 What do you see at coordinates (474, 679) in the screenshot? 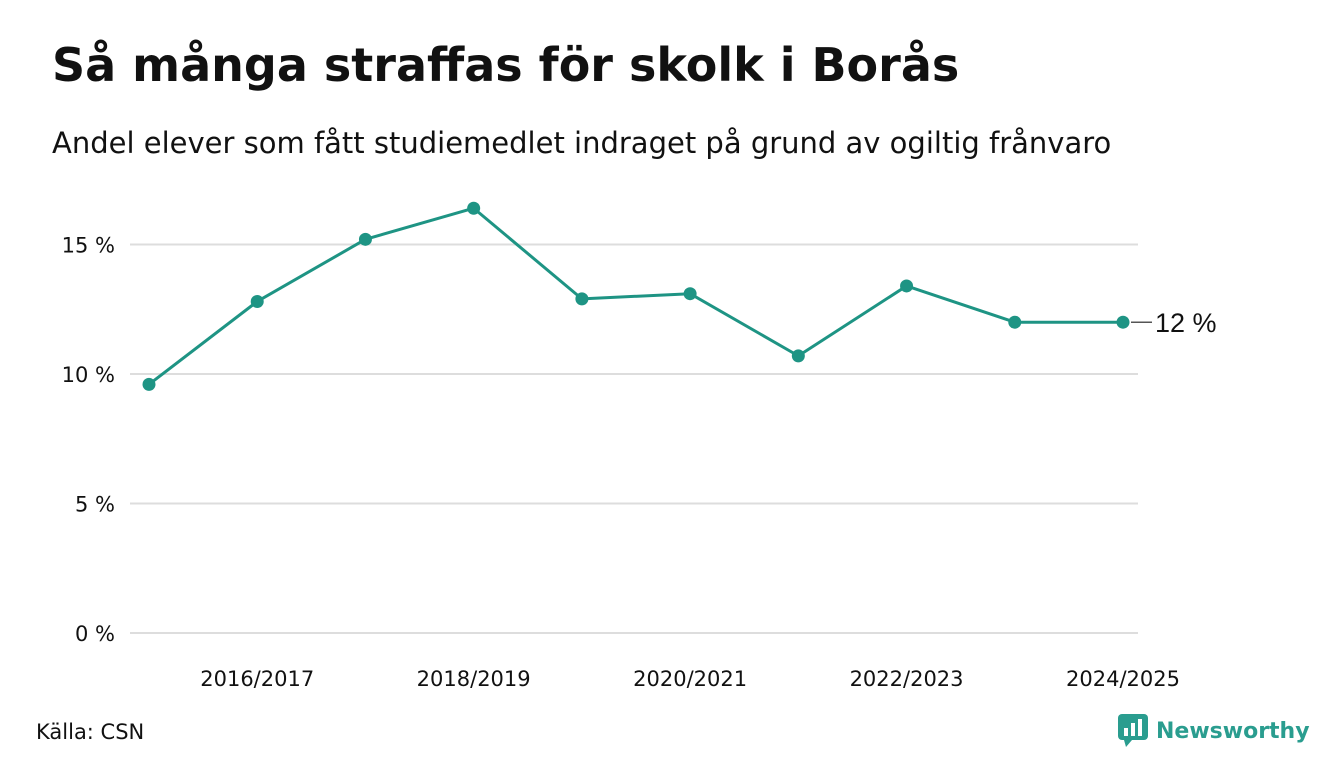
I see `x-tick-label: 2018/2019` at bounding box center [474, 679].